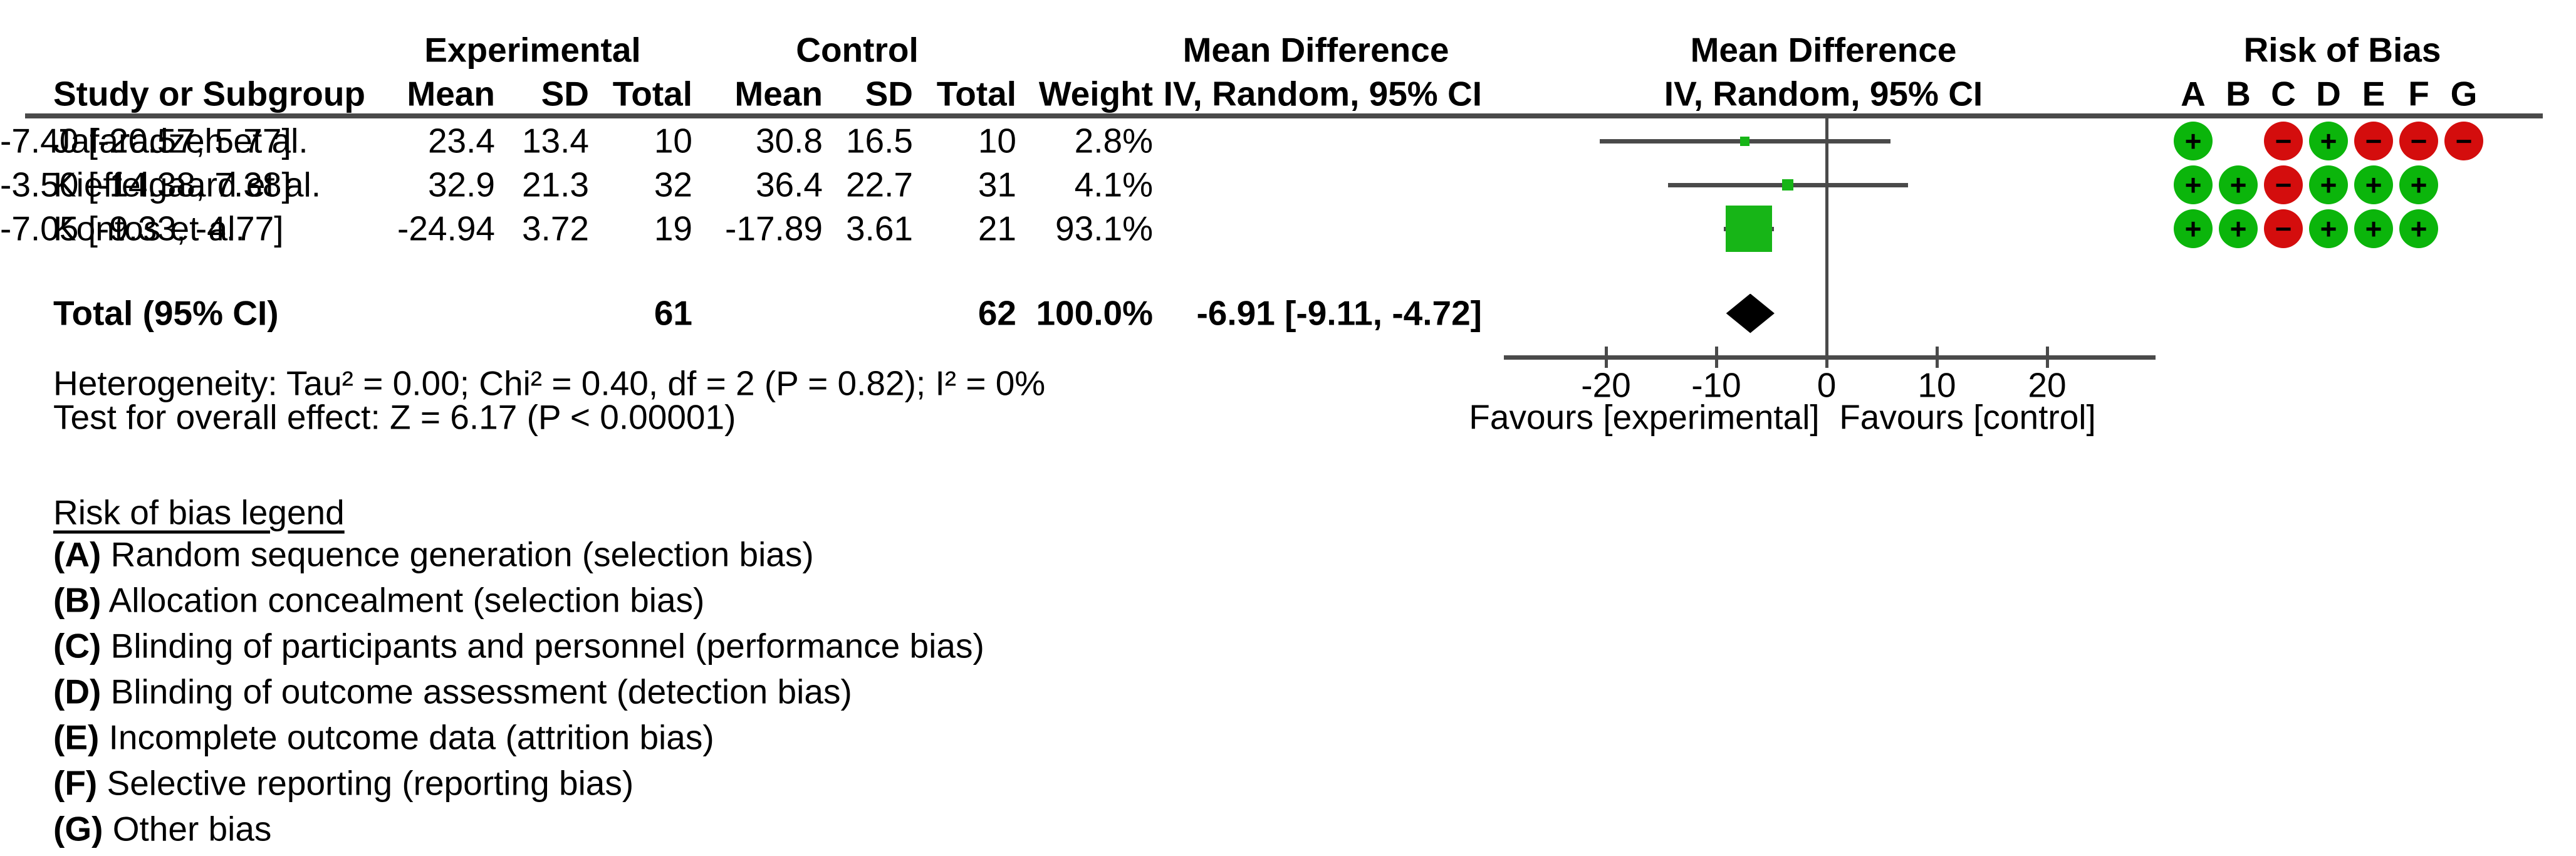 The width and height of the screenshot is (2576, 856). I want to click on col-header-ctrl-sd: SD, so click(889, 93).